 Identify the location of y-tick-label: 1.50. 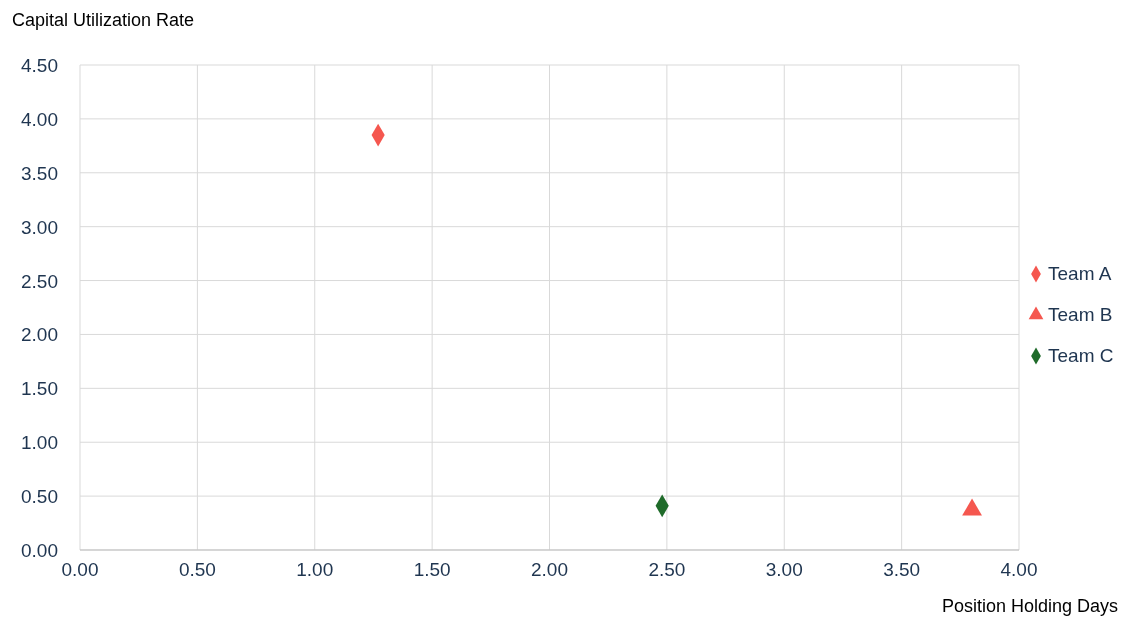
(39, 389).